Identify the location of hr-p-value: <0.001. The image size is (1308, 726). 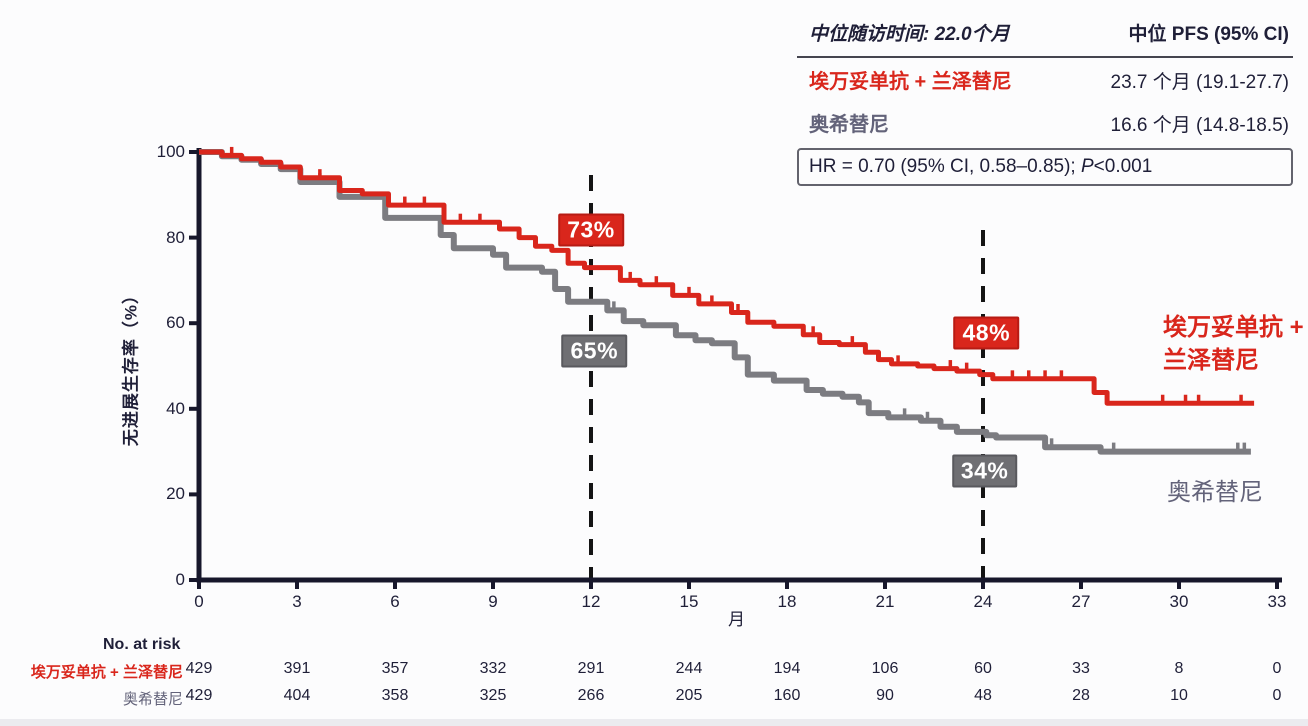
(1123, 166).